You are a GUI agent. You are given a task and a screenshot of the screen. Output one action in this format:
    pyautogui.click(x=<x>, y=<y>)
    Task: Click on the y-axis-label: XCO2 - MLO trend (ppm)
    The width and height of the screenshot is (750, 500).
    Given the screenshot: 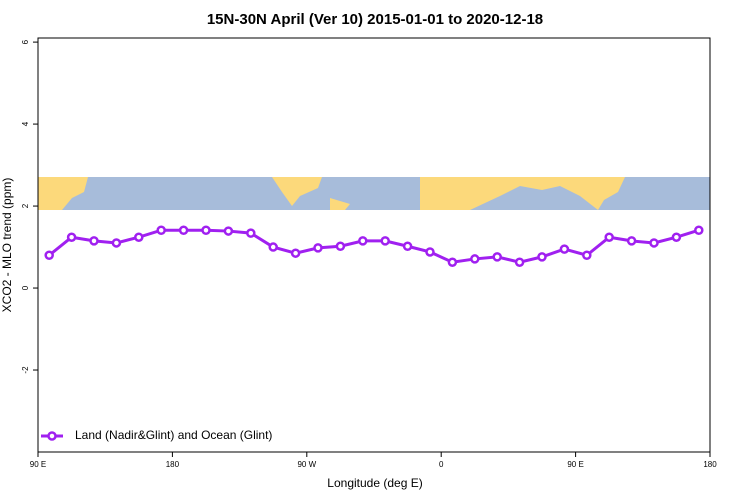 What is the action you would take?
    pyautogui.click(x=7, y=245)
    